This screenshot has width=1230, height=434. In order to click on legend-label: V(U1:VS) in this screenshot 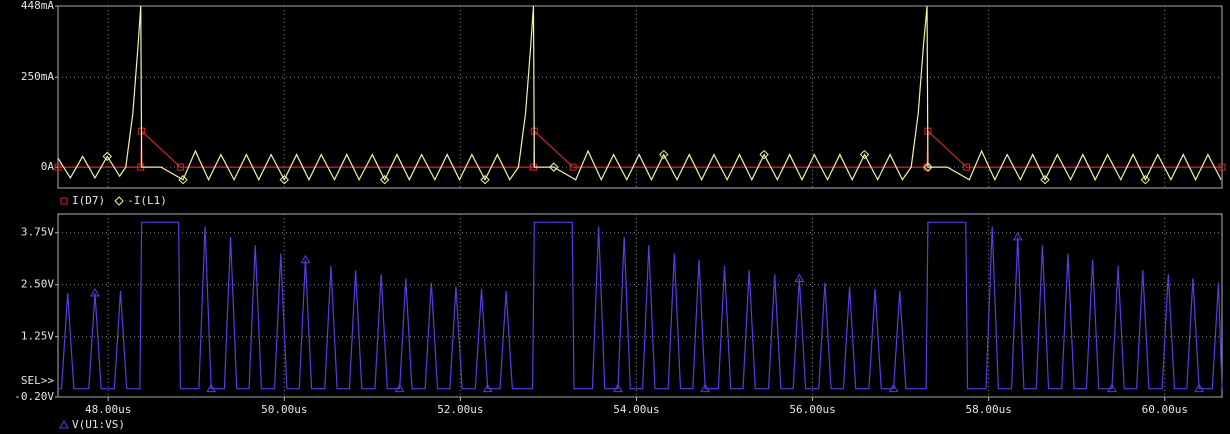, I will do `click(98, 424)`.